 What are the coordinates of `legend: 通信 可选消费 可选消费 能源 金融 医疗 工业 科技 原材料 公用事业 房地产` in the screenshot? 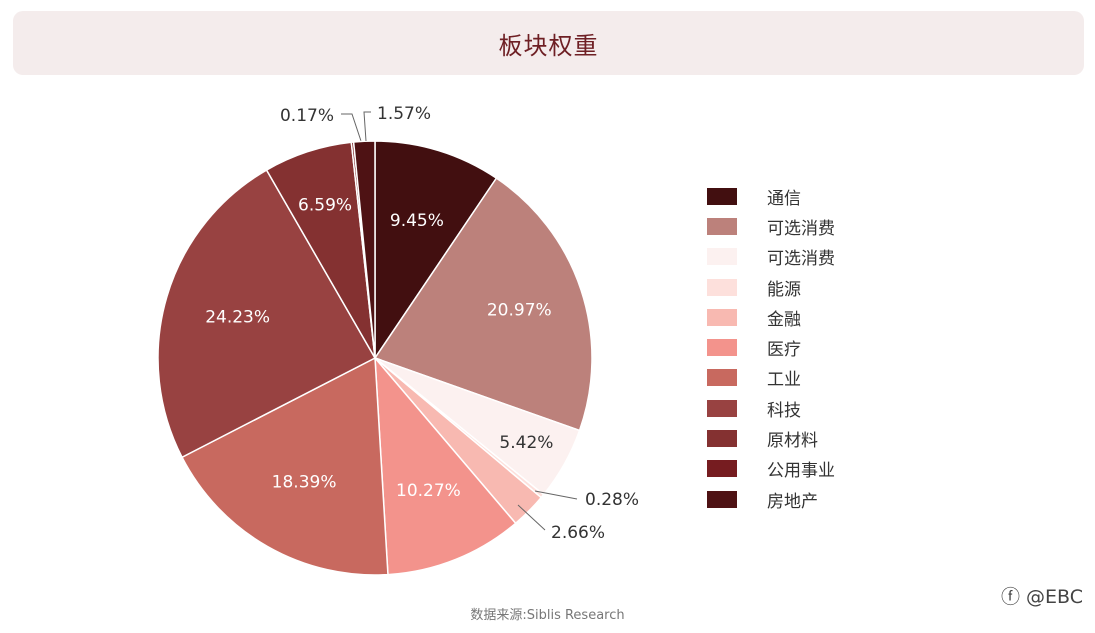 It's located at (771, 347).